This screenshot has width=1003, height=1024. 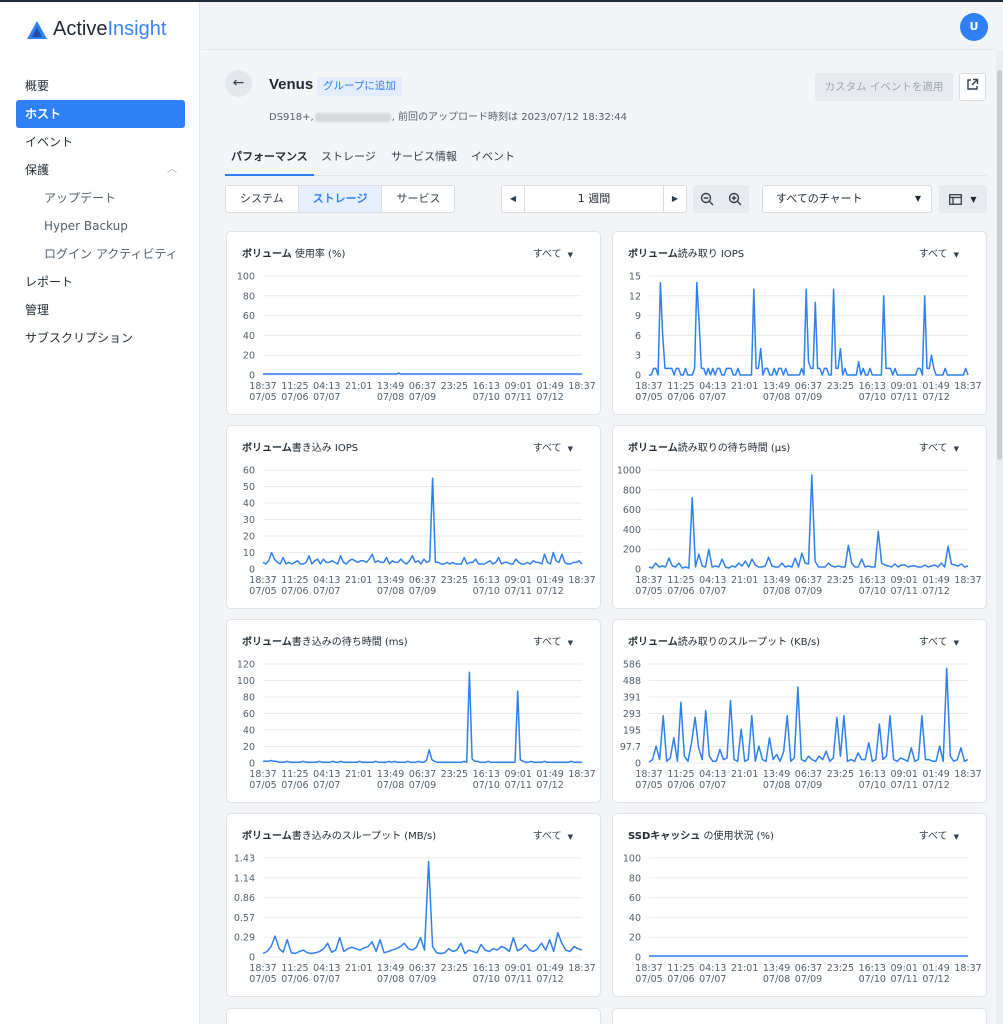 What do you see at coordinates (37, 29) in the screenshot?
I see `logo-icon` at bounding box center [37, 29].